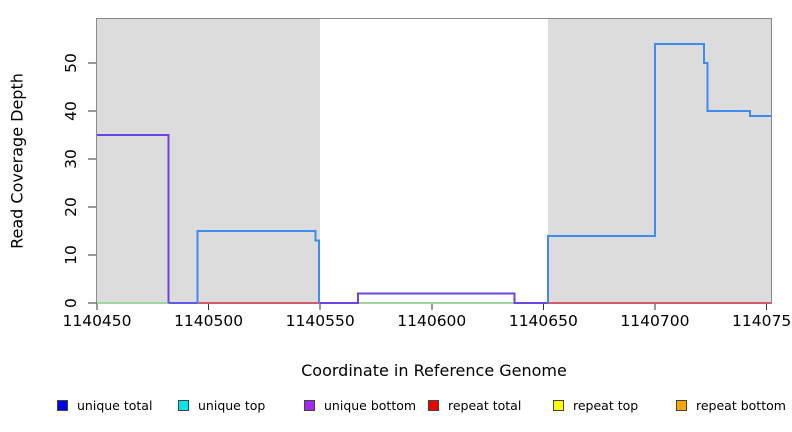 The height and width of the screenshot is (432, 792). I want to click on y-tick-label: 10, so click(71, 255).